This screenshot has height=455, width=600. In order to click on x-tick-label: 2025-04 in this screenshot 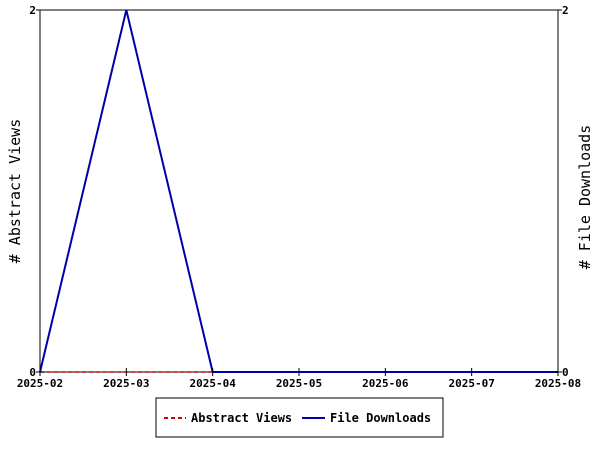, I will do `click(212, 383)`.